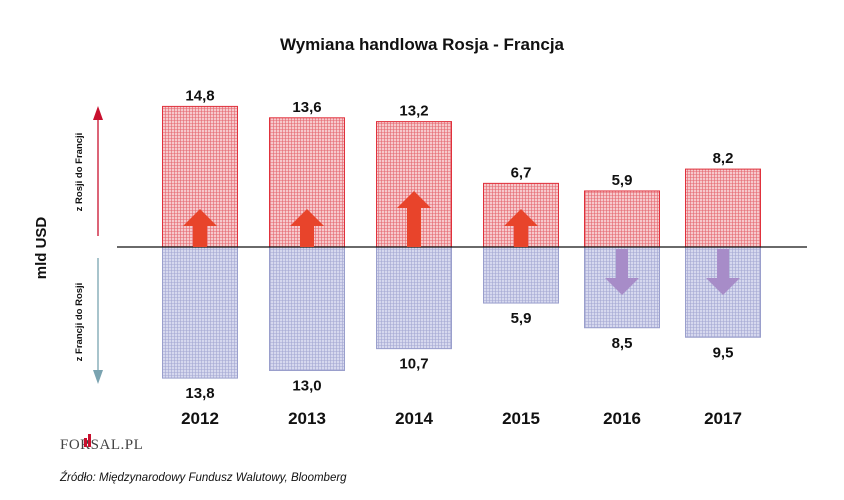 This screenshot has height=500, width=844. What do you see at coordinates (723, 418) in the screenshot?
I see `year-label: 2017` at bounding box center [723, 418].